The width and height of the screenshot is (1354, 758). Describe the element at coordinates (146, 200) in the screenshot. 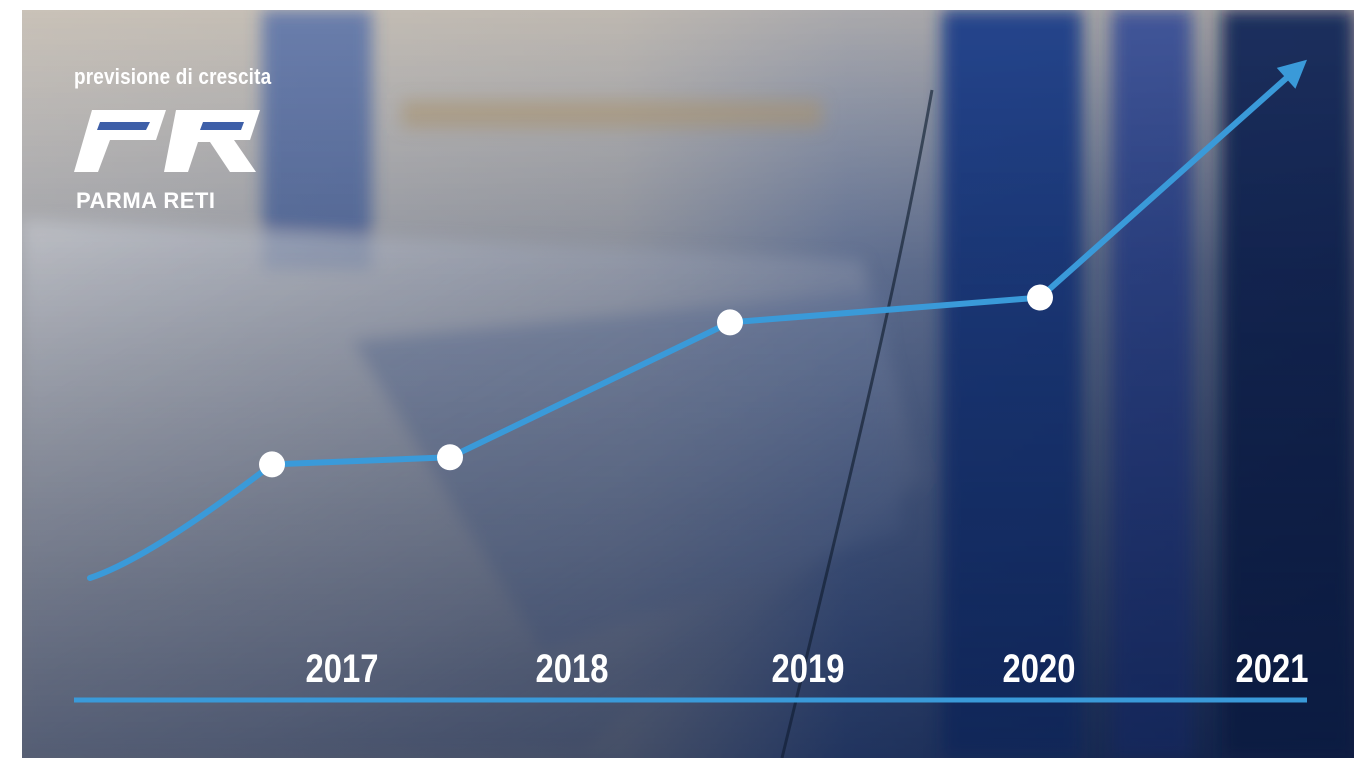

I see `brand-name: PARMA RETI` at that location.